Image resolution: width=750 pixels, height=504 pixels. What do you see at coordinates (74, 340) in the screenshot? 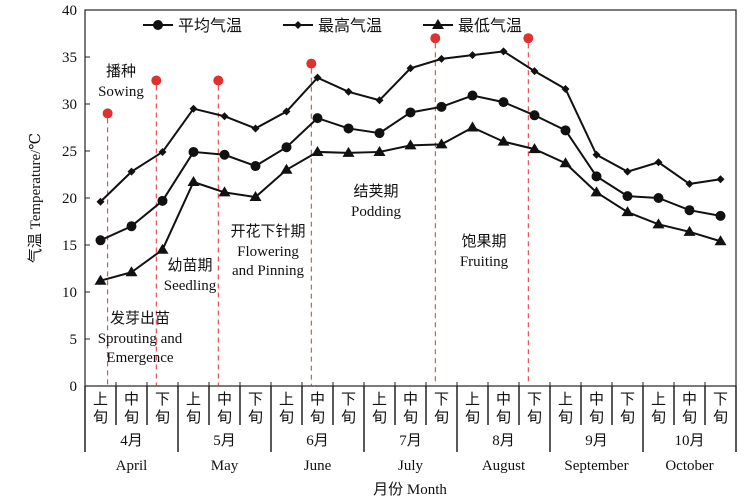
I see `y-tick-label: 5` at bounding box center [74, 340].